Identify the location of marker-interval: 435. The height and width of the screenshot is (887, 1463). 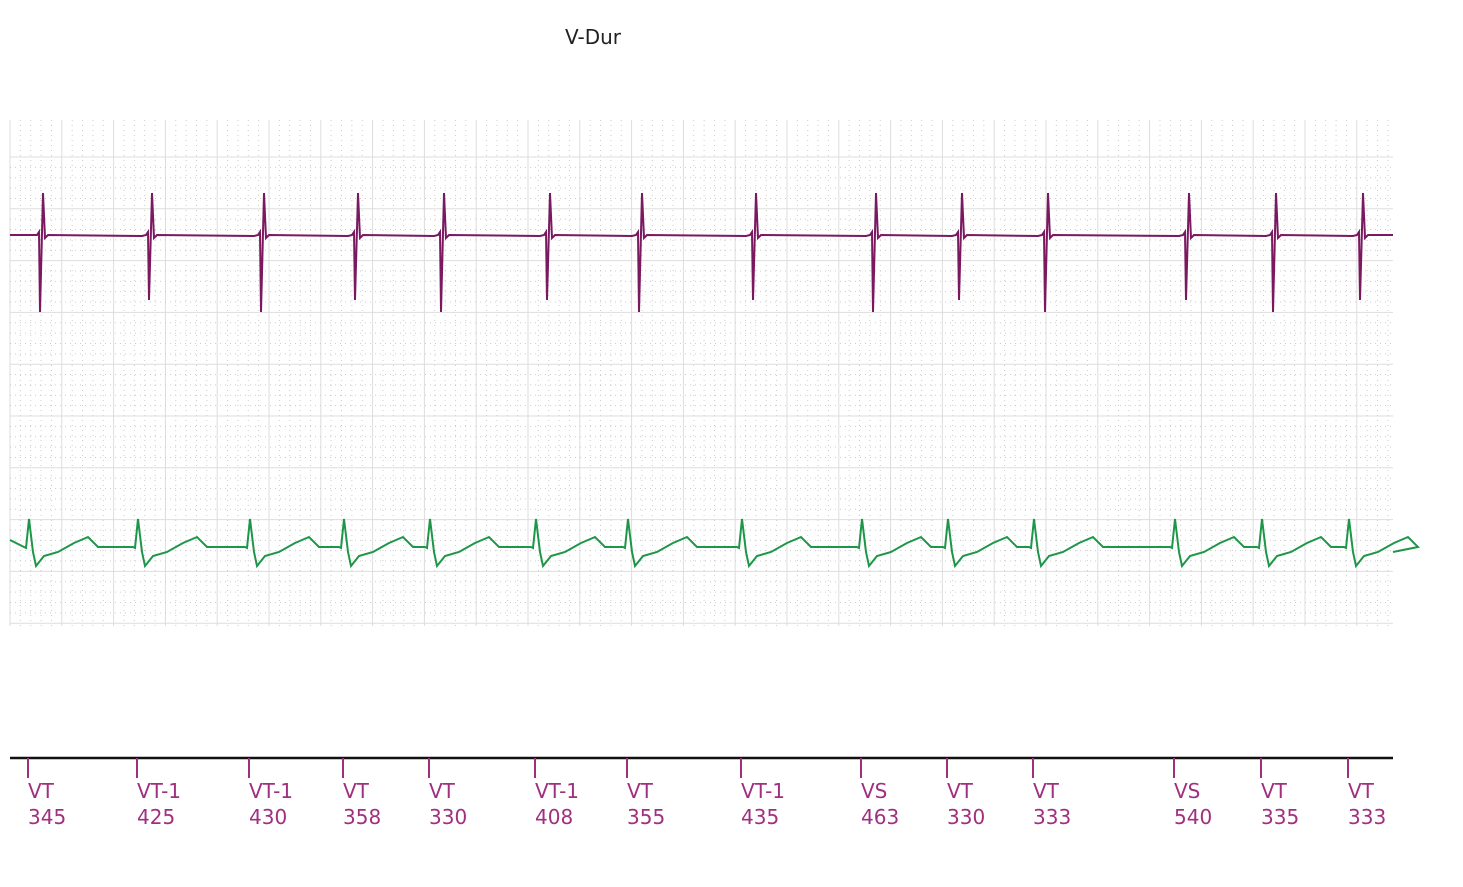
(760, 817).